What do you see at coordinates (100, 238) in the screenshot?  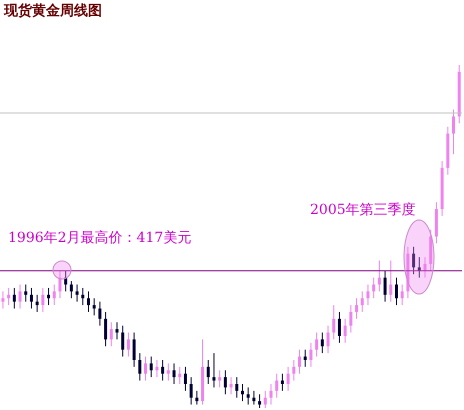 I see `annotation: 1996年2月最高价：417美元` at bounding box center [100, 238].